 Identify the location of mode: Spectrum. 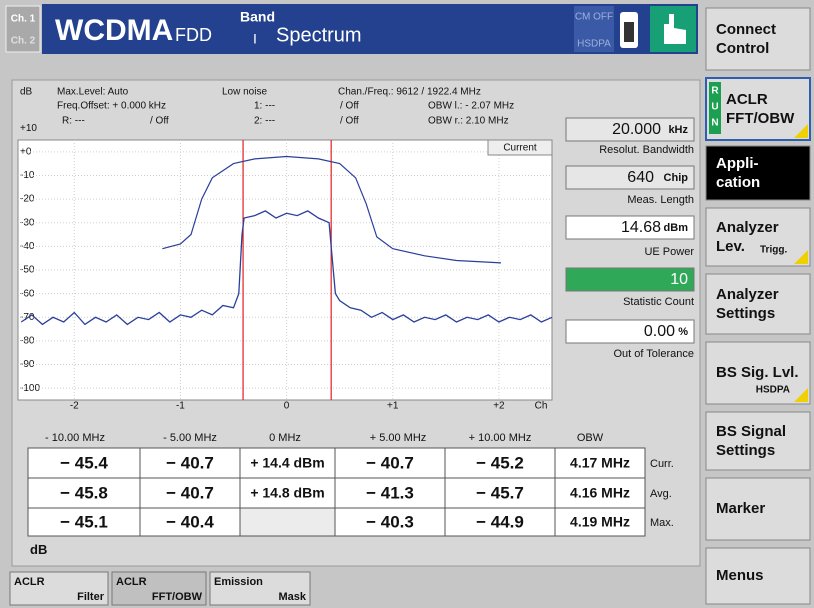
(319, 35).